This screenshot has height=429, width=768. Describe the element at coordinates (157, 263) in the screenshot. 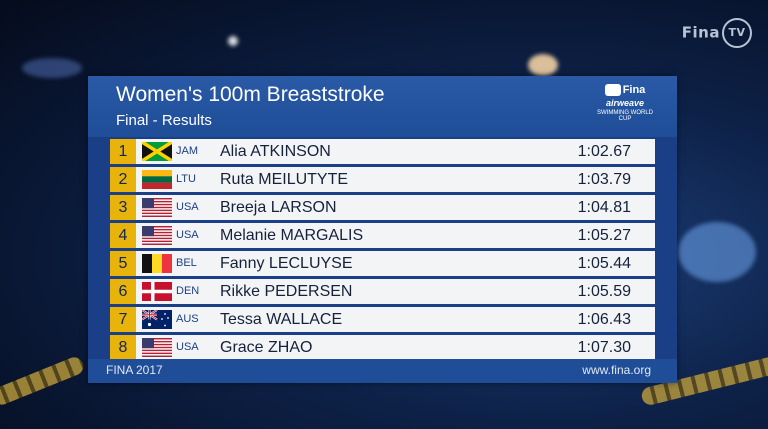

I see `belgium-flag-icon` at that location.